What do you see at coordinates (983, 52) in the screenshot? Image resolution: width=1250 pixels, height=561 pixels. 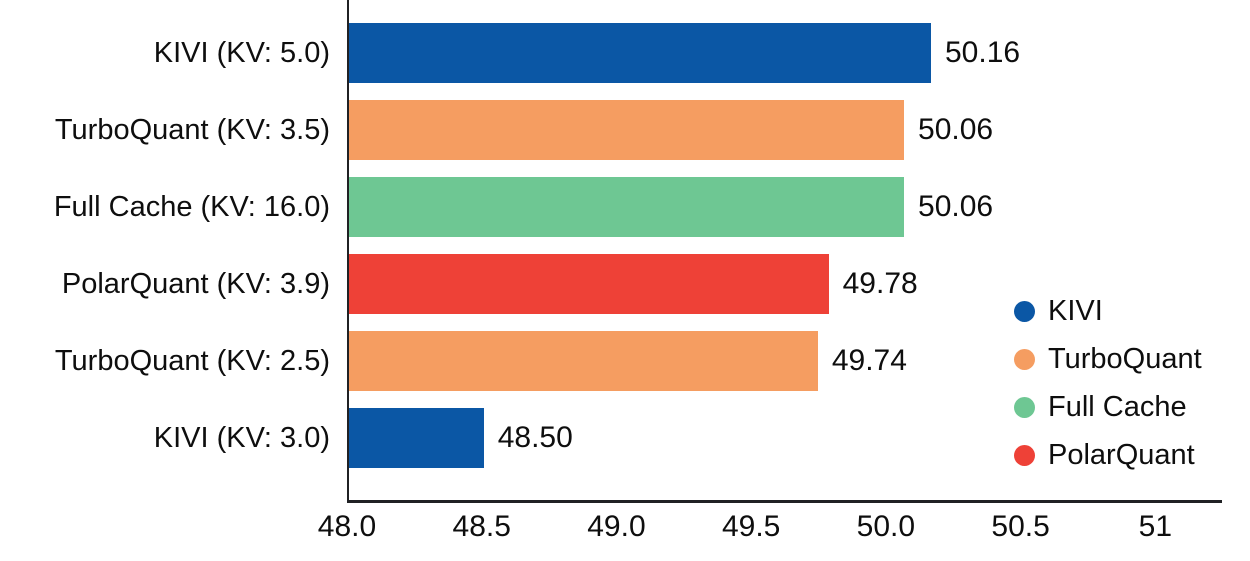 I see `bar-value-label: 50.16` at bounding box center [983, 52].